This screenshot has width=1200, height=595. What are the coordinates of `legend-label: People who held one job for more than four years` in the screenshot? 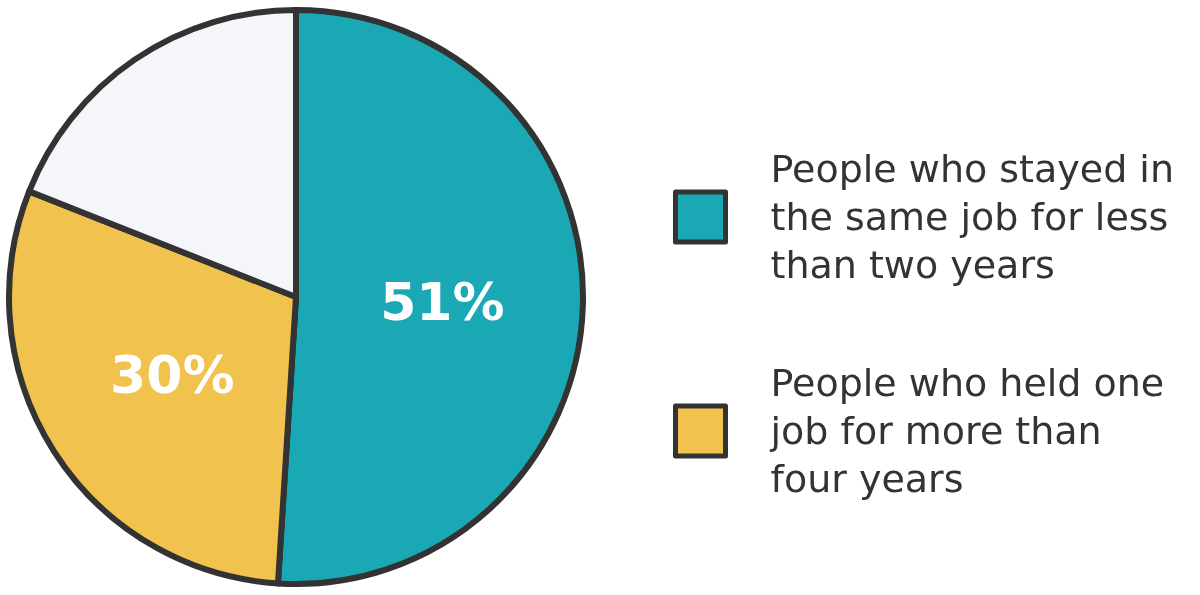 It's located at (973, 431).